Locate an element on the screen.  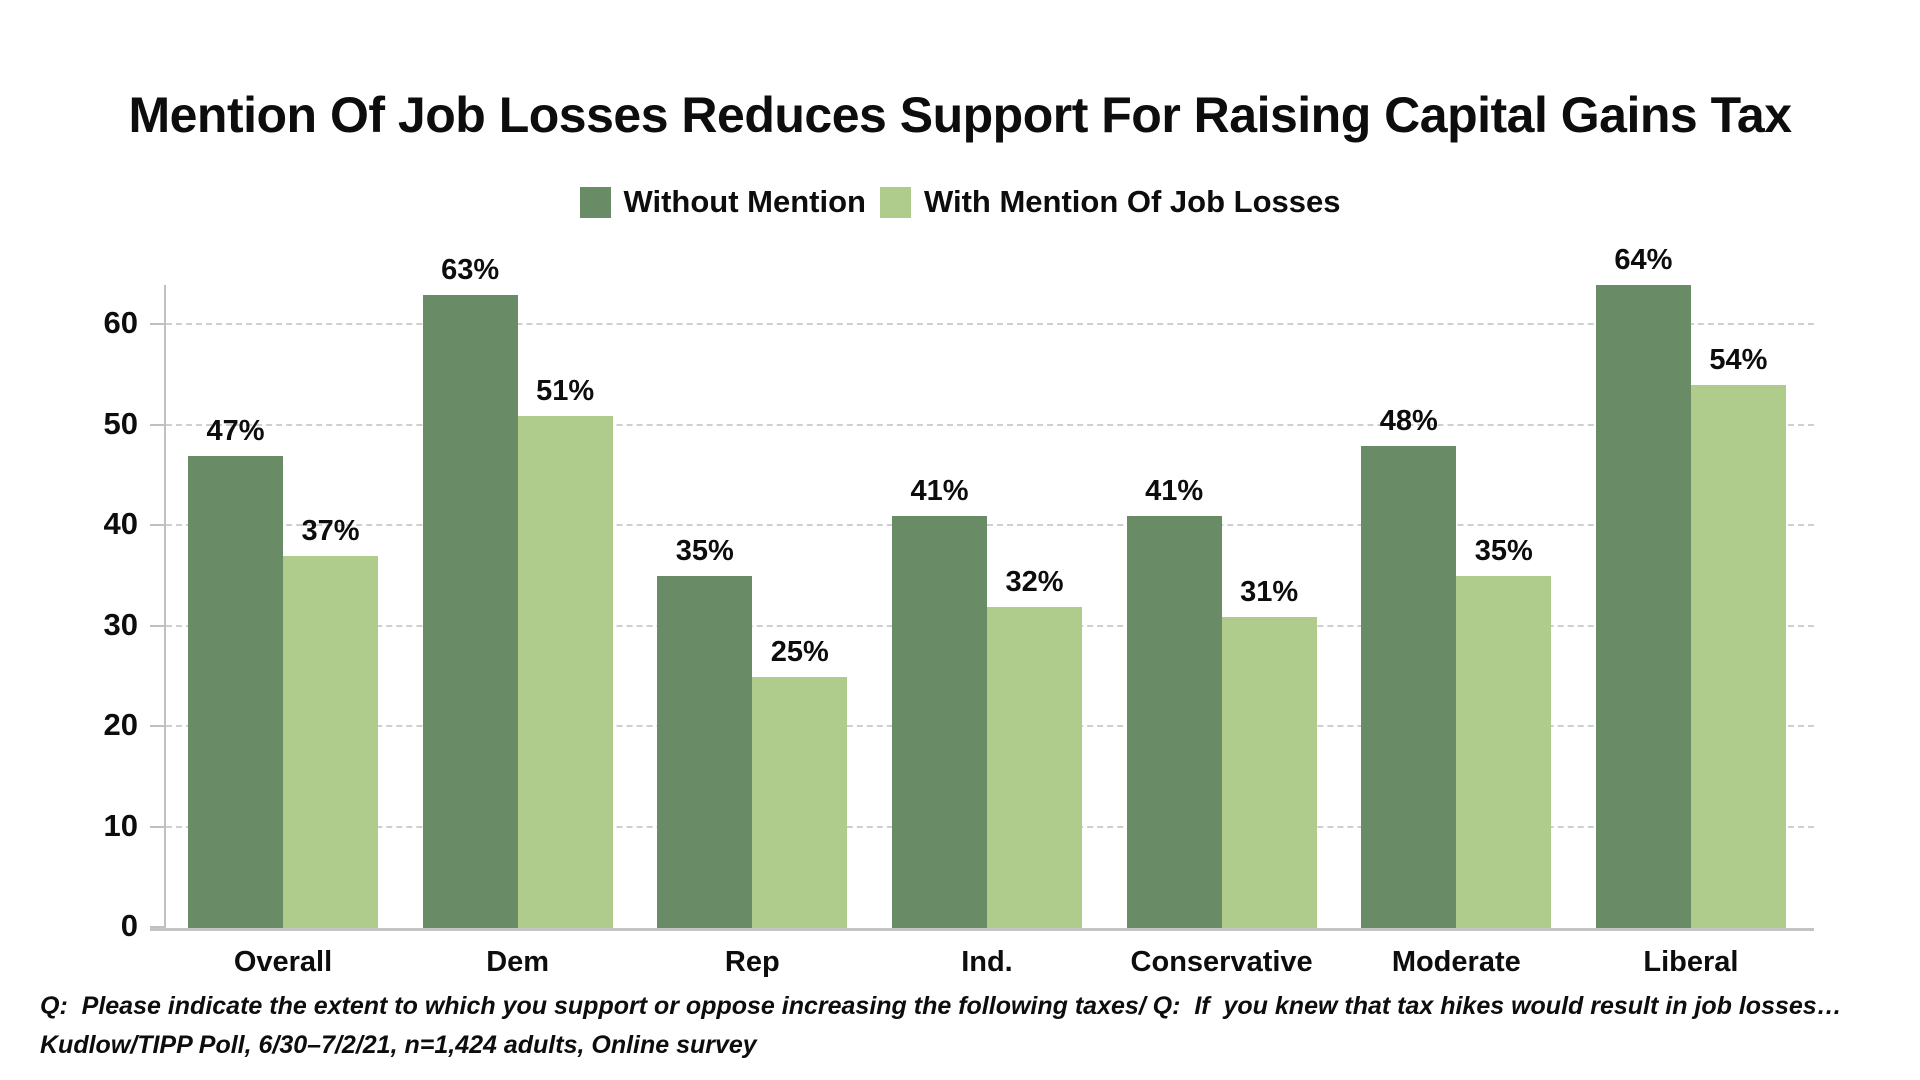
bar-group-moderate: 48% 35% Moderate is located at coordinates (1456, 631).